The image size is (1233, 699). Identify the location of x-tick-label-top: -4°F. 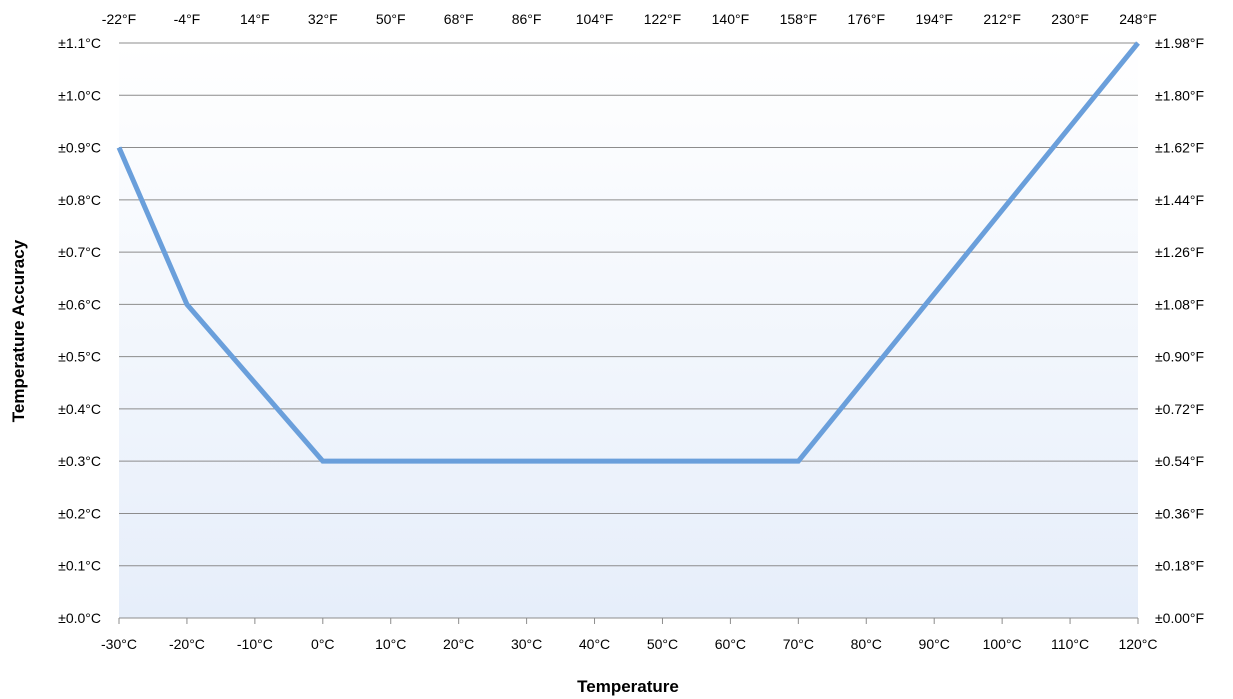
(187, 19).